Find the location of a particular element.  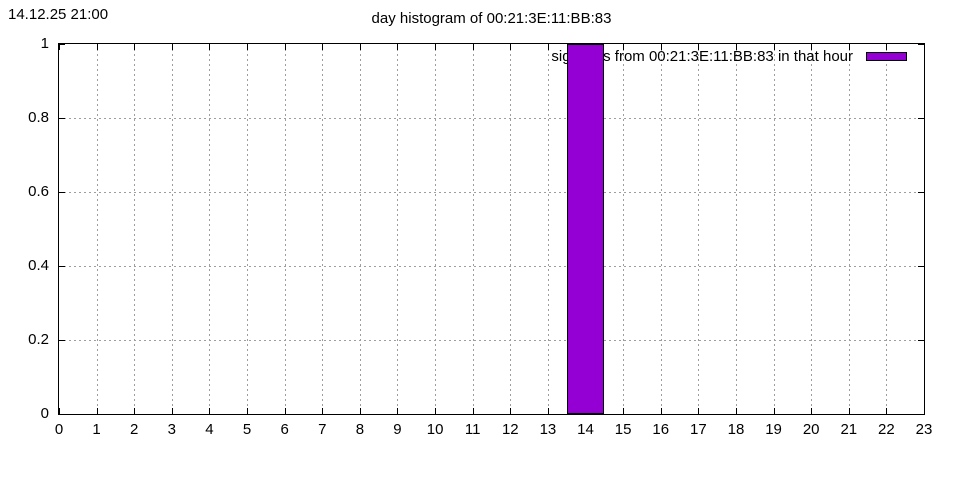

y-tick-label: 0.6 is located at coordinates (38, 191).